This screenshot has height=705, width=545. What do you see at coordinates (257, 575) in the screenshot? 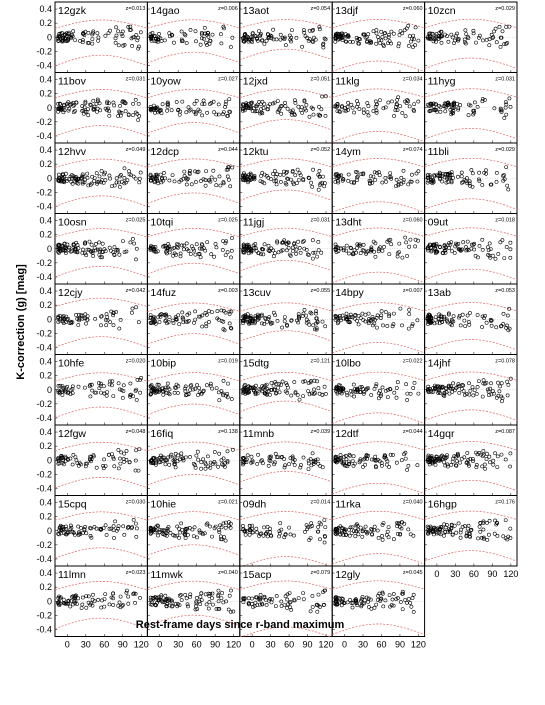
I see `panel-title: 15acp` at bounding box center [257, 575].